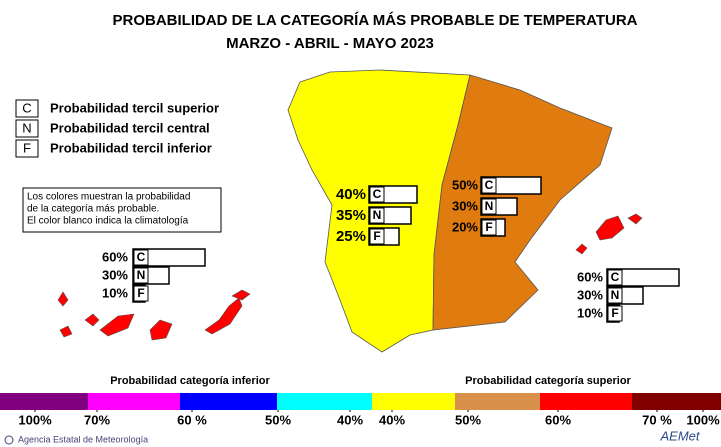  Describe the element at coordinates (679, 435) in the screenshot. I see `footer-logo: AEMet` at that location.